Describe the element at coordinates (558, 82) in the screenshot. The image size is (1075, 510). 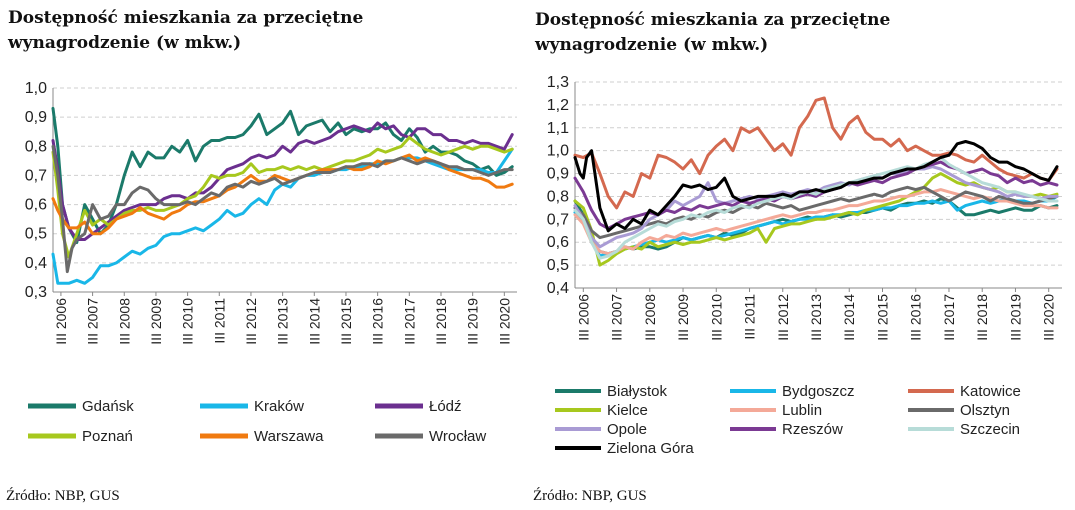
I see `right-chart-y-tick-label: 1,3` at that location.